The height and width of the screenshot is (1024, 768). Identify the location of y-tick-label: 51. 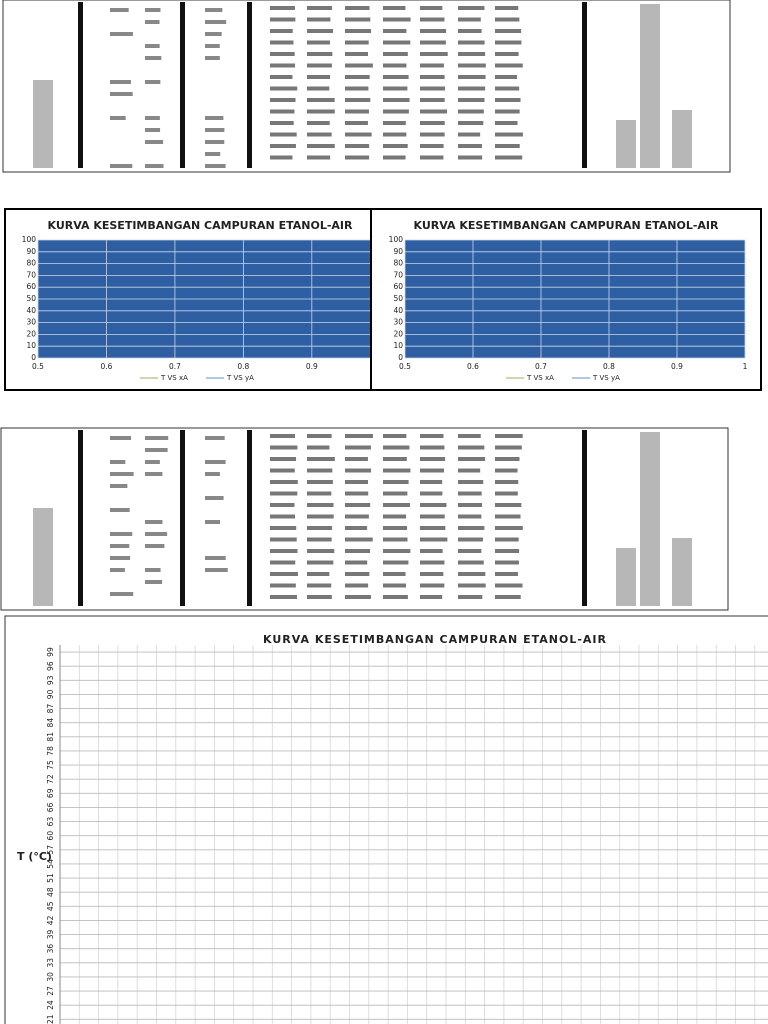
(50, 878).